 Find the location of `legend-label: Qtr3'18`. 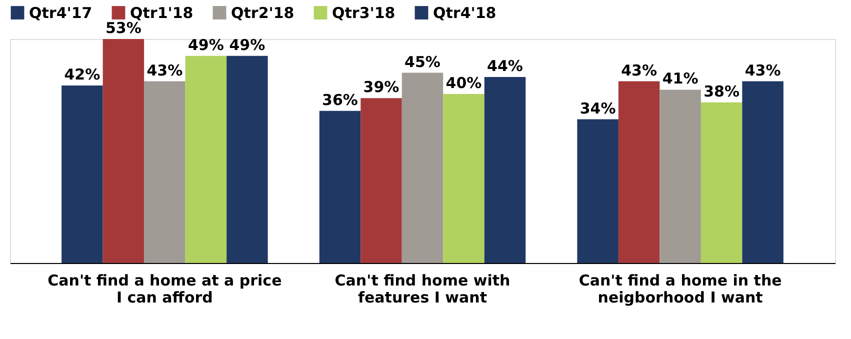

legend-label: Qtr3'18 is located at coordinates (364, 13).